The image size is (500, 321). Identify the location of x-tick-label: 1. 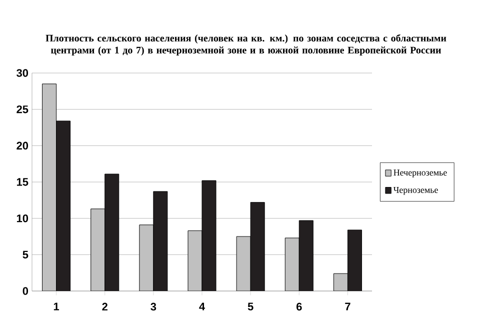
(57, 306).